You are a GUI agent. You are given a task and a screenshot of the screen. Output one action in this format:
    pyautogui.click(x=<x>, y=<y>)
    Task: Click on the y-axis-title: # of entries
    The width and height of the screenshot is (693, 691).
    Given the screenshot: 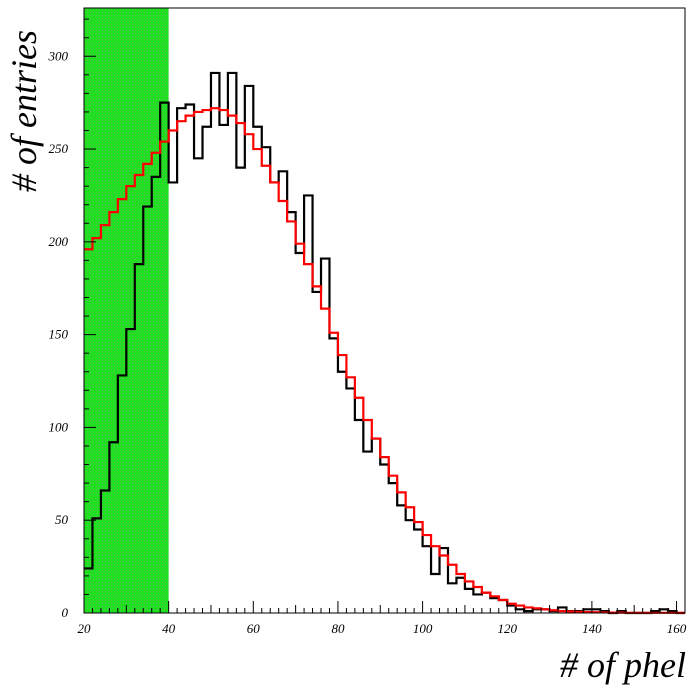 What is the action you would take?
    pyautogui.click(x=24, y=111)
    